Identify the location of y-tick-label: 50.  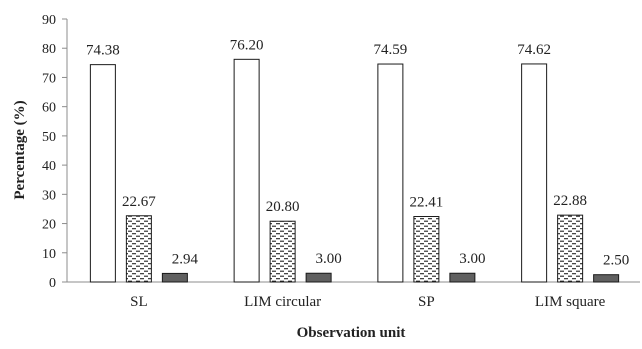
(49, 137).